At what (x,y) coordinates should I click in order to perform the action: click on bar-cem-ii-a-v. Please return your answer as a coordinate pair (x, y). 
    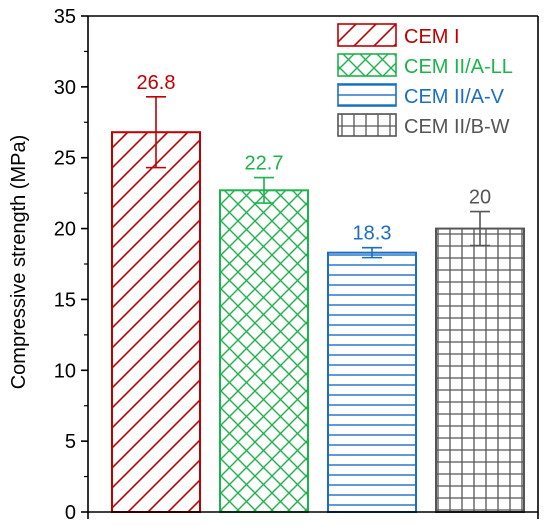
    Looking at the image, I should click on (372, 382).